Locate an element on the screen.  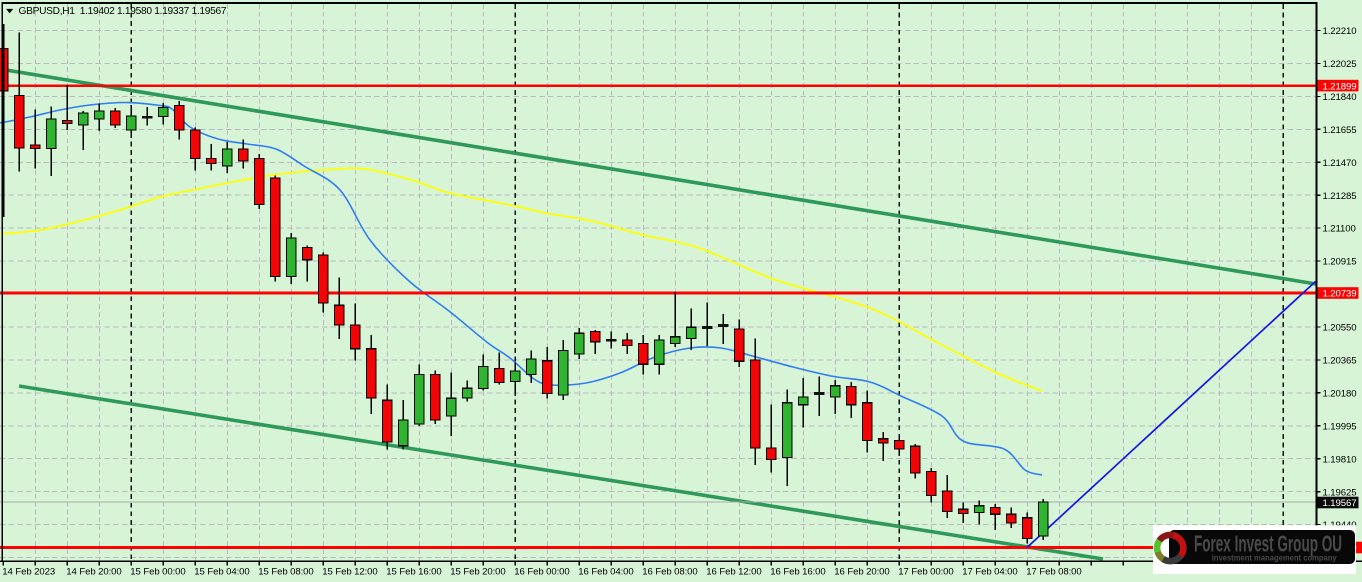
svg-text: 1.21840 is located at coordinates (1340, 97).